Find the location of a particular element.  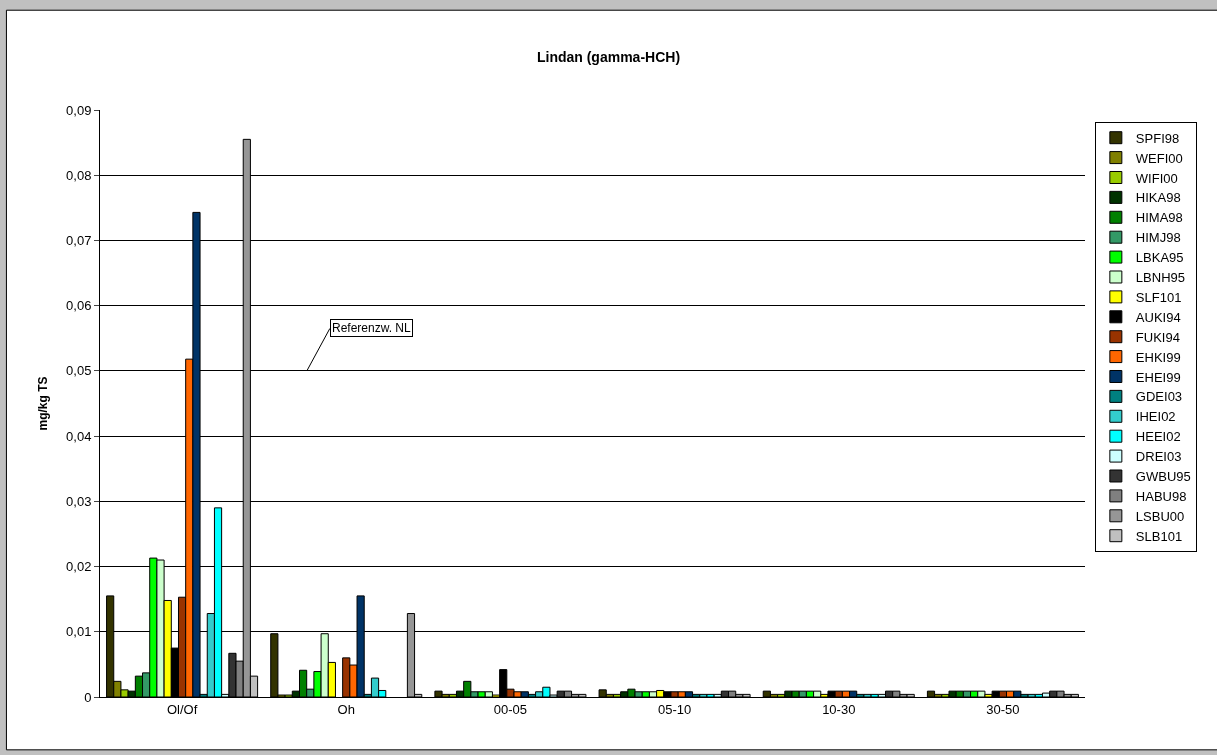

y-tick-label: 0,03 is located at coordinates (79, 501).